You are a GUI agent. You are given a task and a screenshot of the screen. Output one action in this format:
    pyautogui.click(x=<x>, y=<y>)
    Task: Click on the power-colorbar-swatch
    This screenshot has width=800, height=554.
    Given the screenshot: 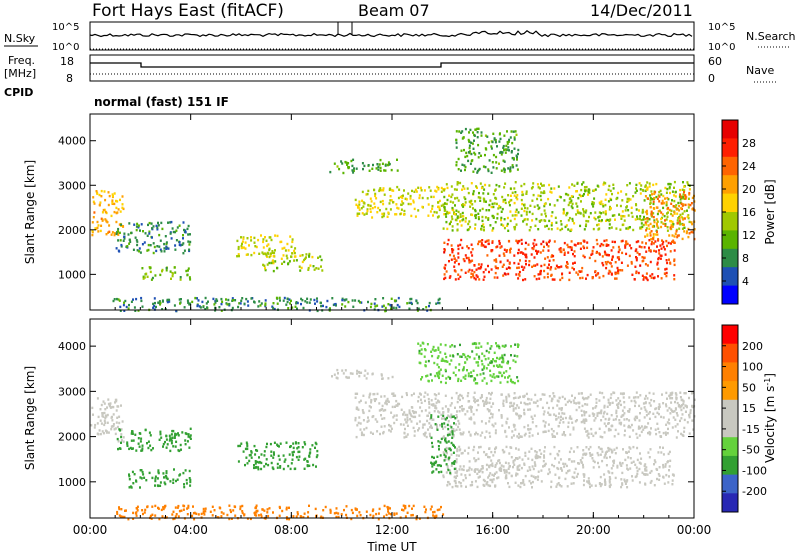 What is the action you would take?
    pyautogui.click(x=730, y=203)
    